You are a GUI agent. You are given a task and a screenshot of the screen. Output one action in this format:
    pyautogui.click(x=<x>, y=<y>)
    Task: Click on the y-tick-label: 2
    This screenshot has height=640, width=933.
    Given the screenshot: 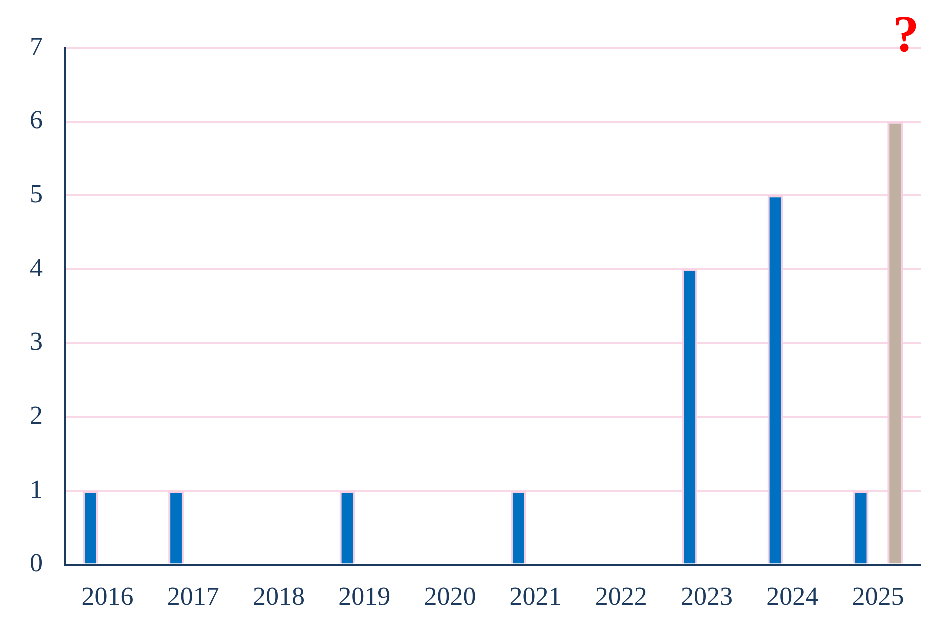 What is the action you would take?
    pyautogui.click(x=36, y=415)
    